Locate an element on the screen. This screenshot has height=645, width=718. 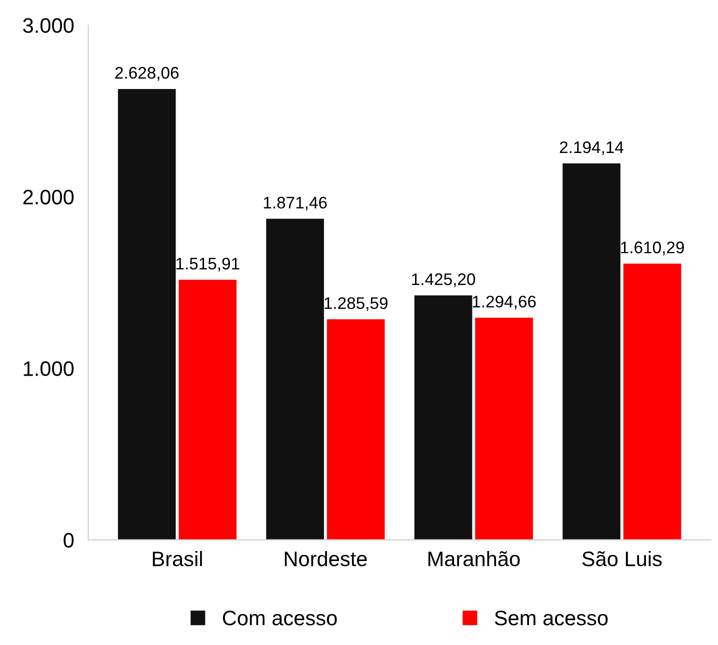
x-tick-label: Brasil is located at coordinates (177, 558).